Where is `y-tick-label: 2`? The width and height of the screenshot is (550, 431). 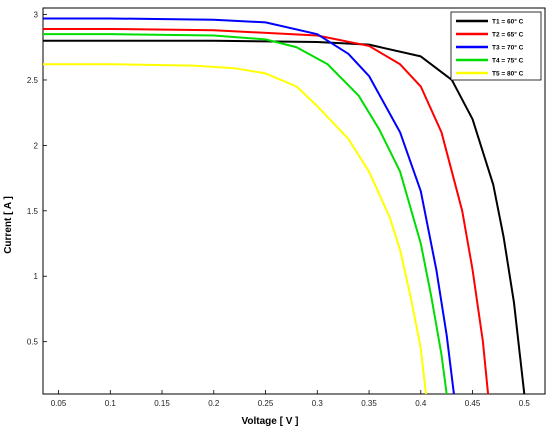
y-tick-label: 2 is located at coordinates (36, 145).